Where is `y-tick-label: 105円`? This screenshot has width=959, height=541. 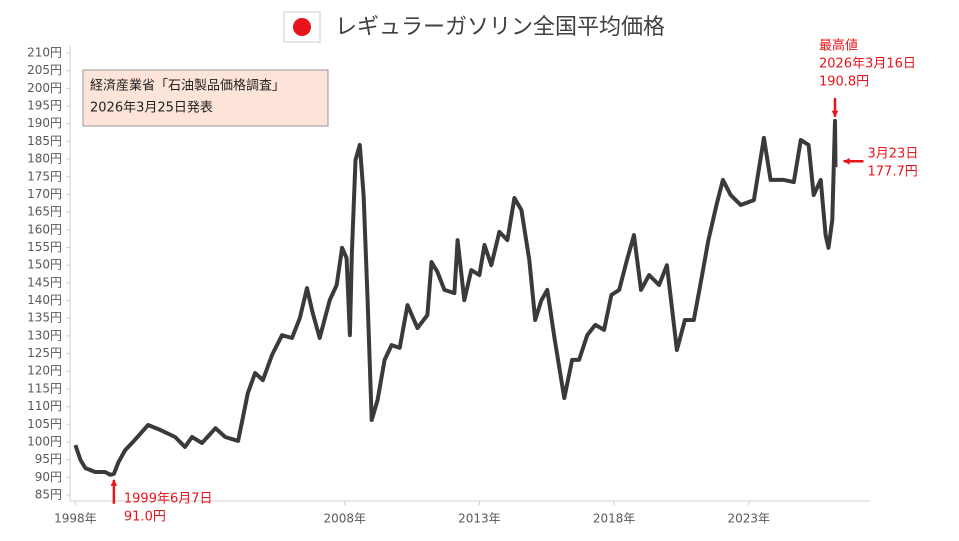 y-tick-label: 105円 is located at coordinates (44, 424).